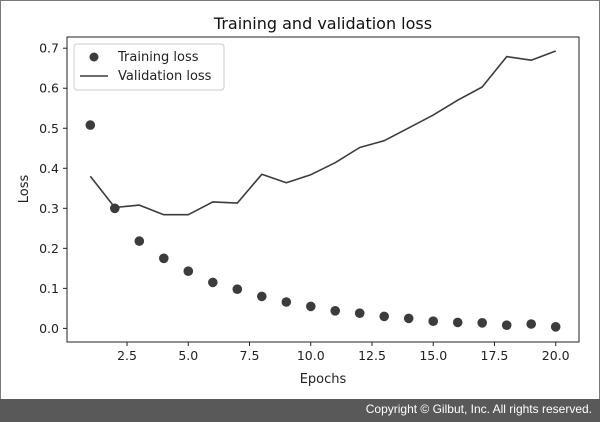 The image size is (600, 422). Describe the element at coordinates (165, 76) in the screenshot. I see `legend-label-validation: Validation loss` at that location.